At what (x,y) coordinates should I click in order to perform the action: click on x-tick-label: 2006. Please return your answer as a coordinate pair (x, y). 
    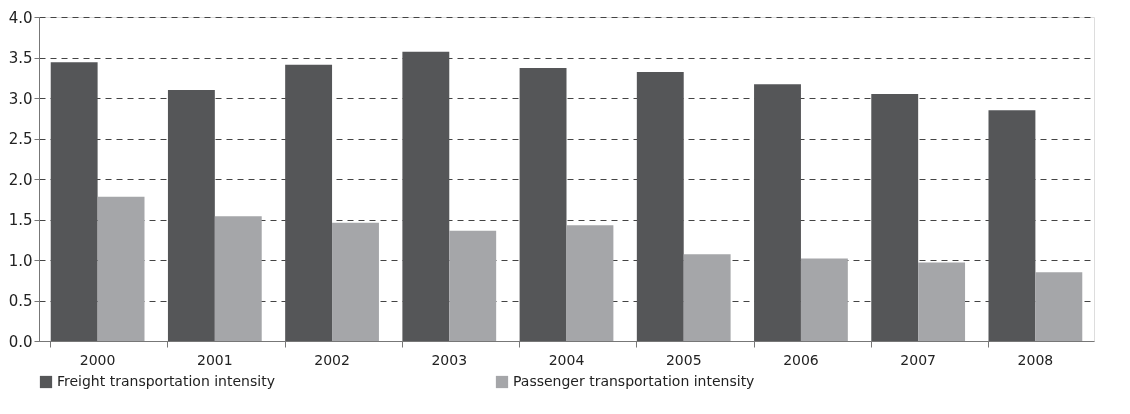
    Looking at the image, I should click on (801, 359).